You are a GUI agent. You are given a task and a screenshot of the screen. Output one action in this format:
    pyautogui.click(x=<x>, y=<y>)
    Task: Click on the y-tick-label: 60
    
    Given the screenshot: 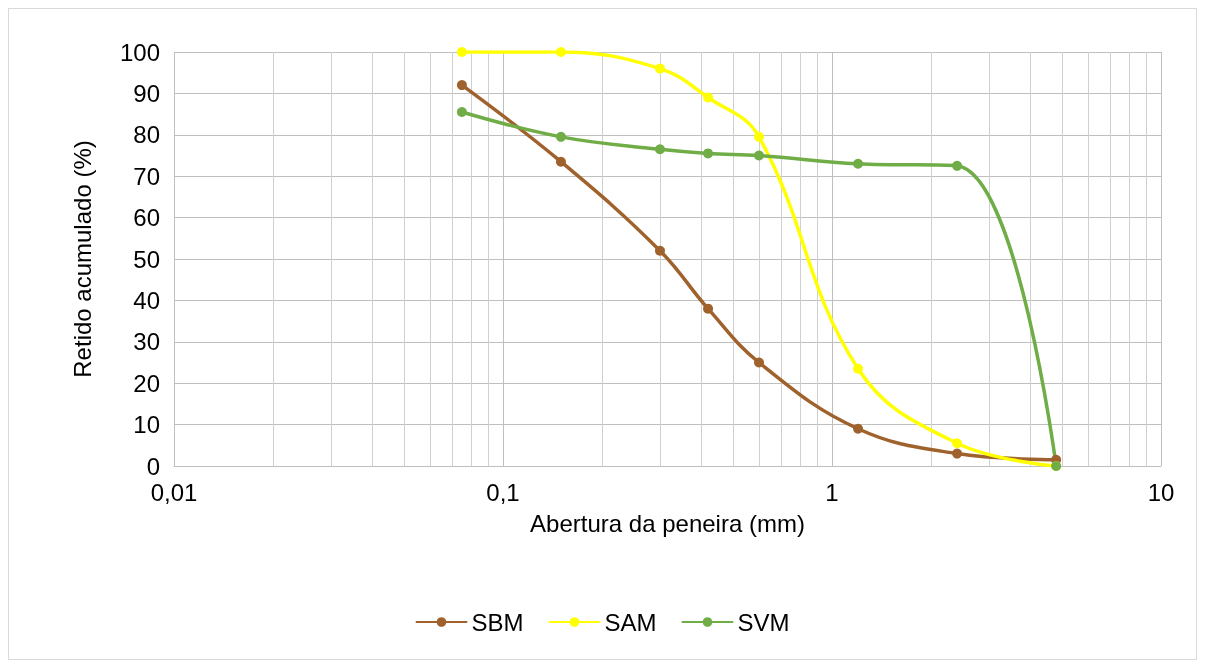 What is the action you would take?
    pyautogui.click(x=146, y=218)
    